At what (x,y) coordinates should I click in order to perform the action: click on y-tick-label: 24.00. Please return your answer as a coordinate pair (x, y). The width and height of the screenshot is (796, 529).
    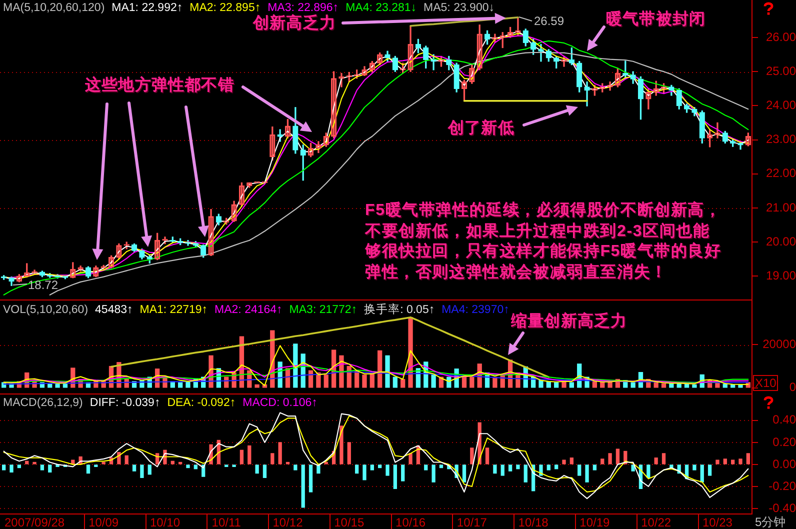
    Looking at the image, I should click on (781, 105).